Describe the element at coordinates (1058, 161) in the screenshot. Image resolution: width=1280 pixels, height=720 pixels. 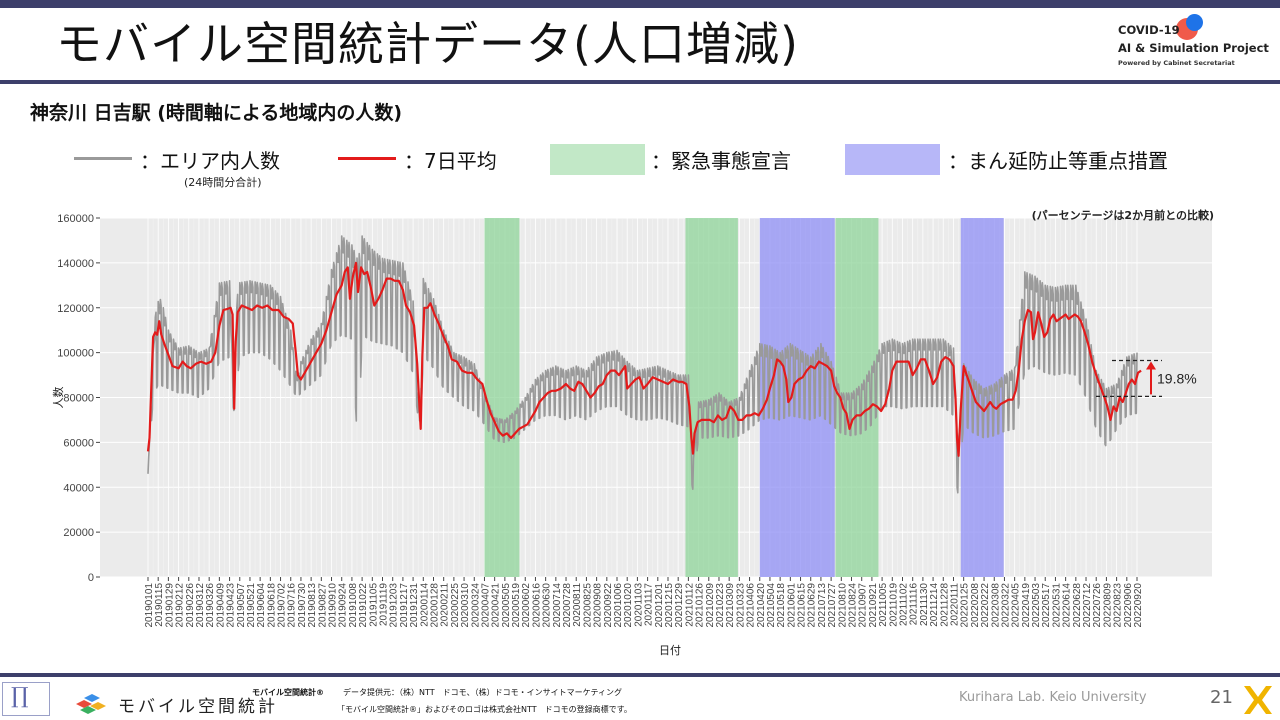
I see `legend-priority-label: ：まん延防止等重点措置` at that location.